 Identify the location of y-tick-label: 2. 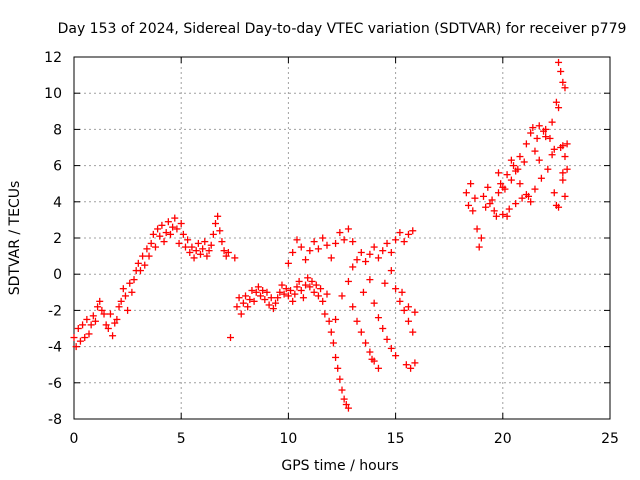
(57, 239).